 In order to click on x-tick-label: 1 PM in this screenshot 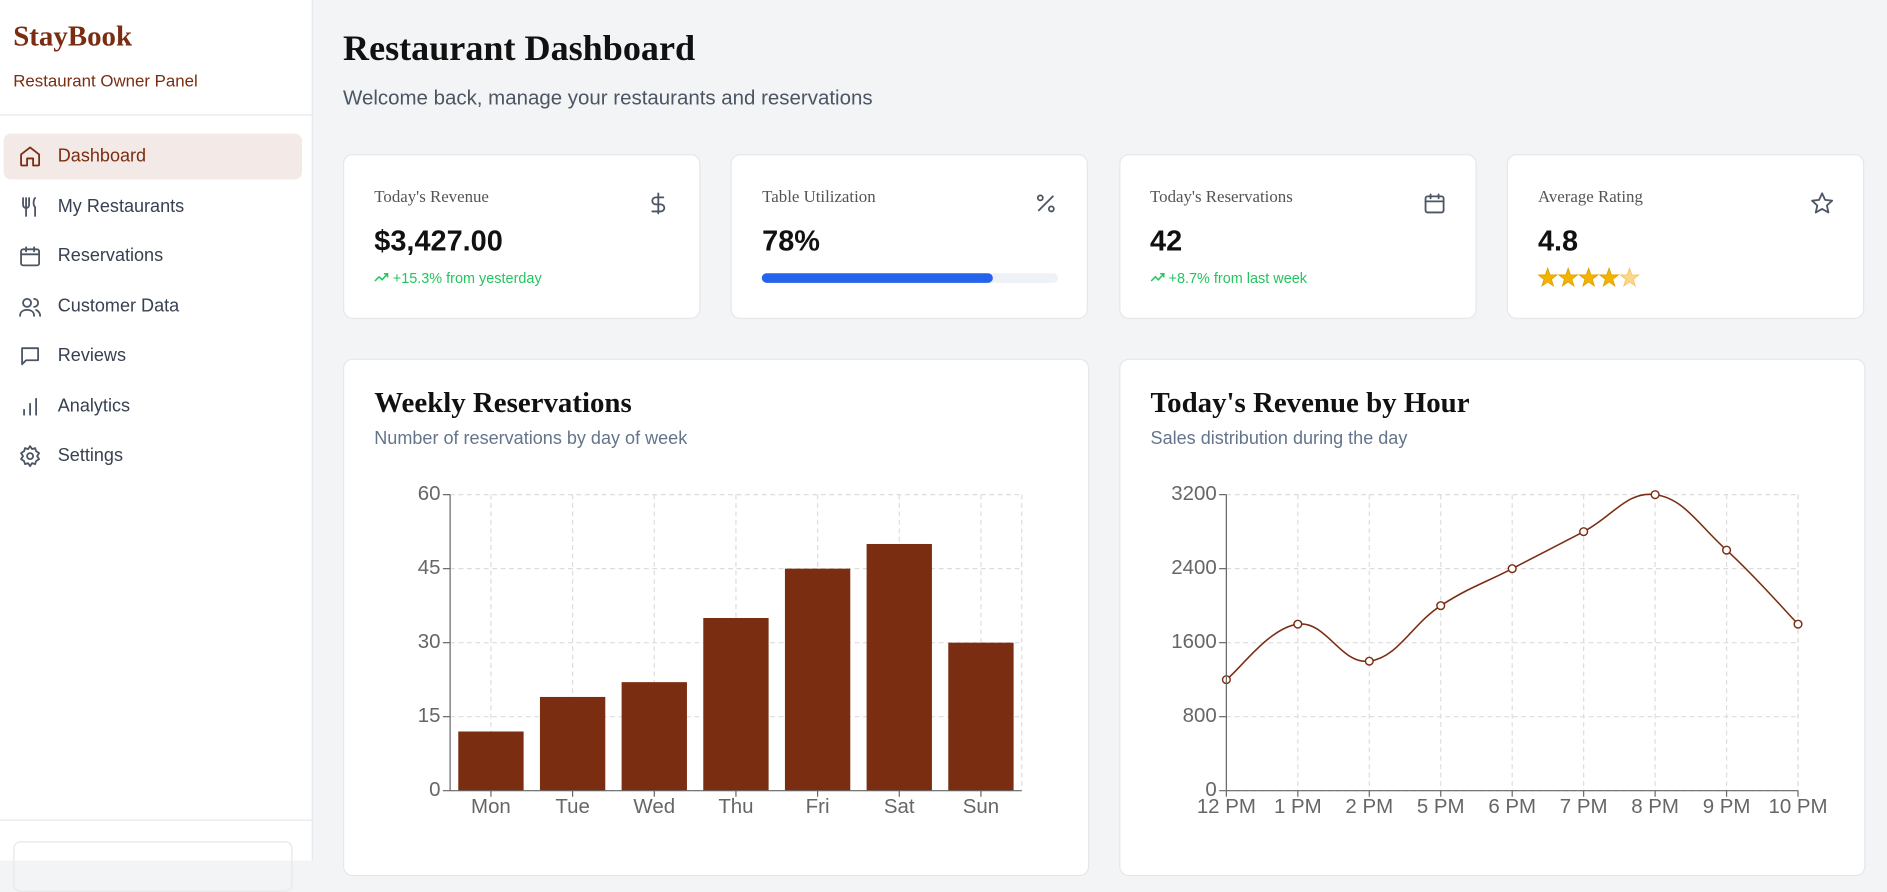, I will do `click(1298, 806)`.